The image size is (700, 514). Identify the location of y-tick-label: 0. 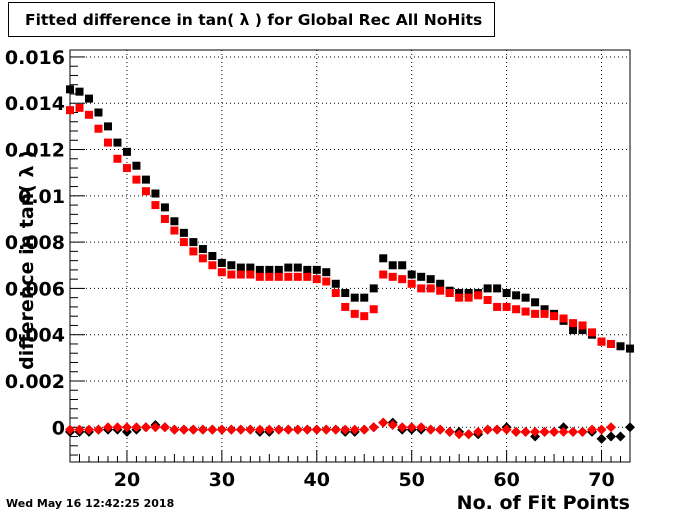
(58, 428).